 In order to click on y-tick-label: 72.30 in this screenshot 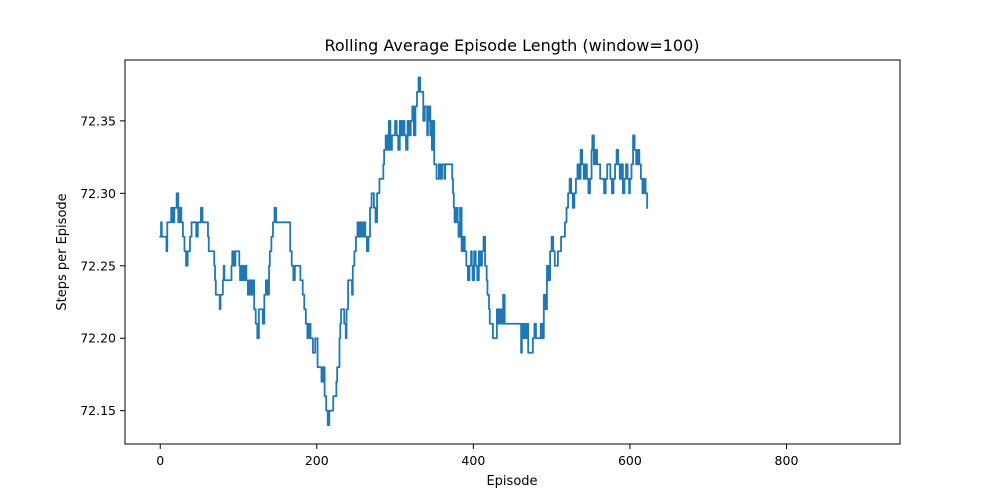, I will do `click(98, 193)`.